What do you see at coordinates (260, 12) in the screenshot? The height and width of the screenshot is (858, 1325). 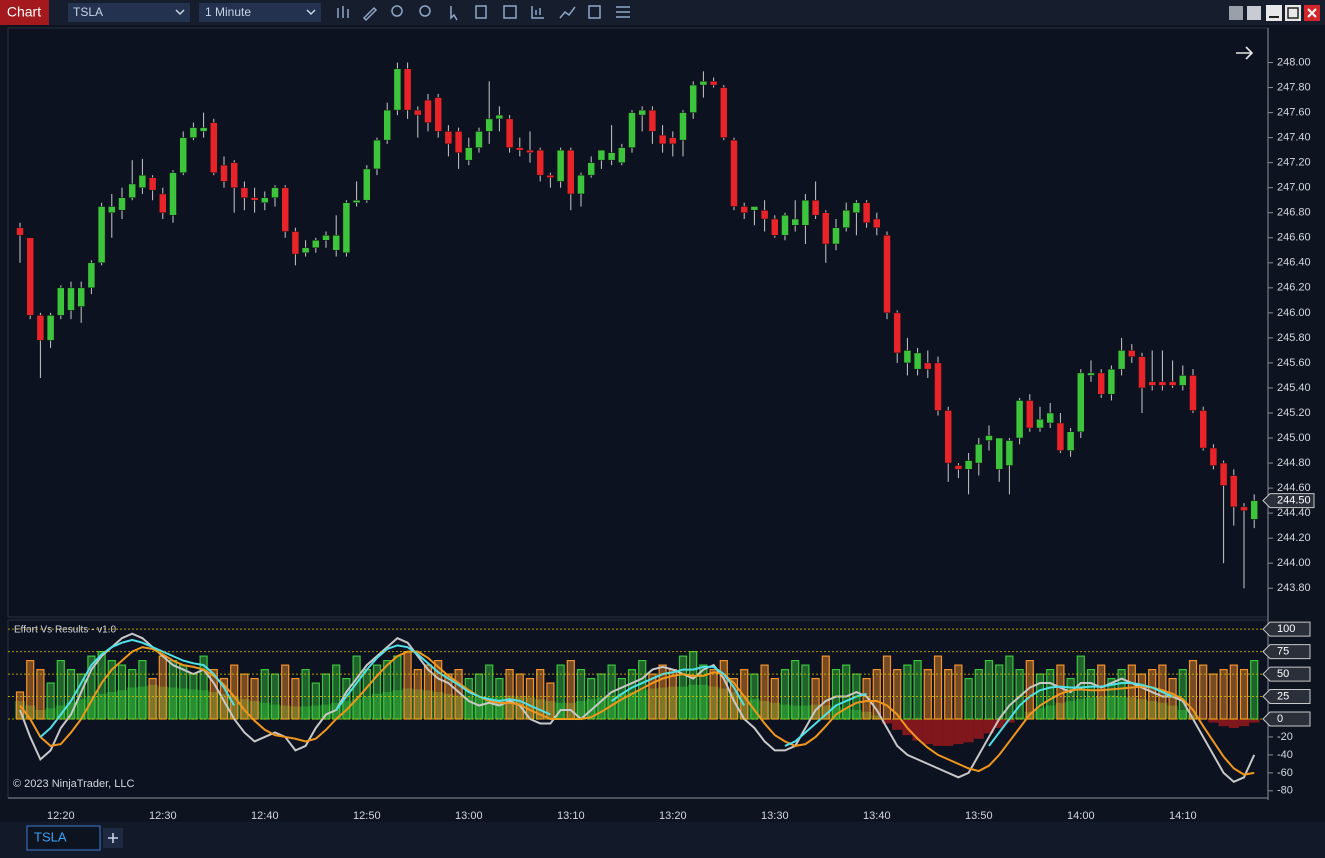 I see `interval-dropdown` at bounding box center [260, 12].